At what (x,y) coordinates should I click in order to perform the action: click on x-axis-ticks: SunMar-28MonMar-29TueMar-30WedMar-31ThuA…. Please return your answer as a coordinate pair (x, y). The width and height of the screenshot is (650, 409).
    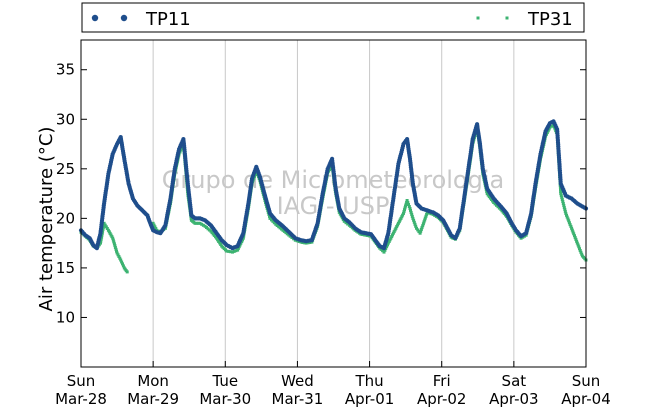
    Looking at the image, I should click on (333, 384).